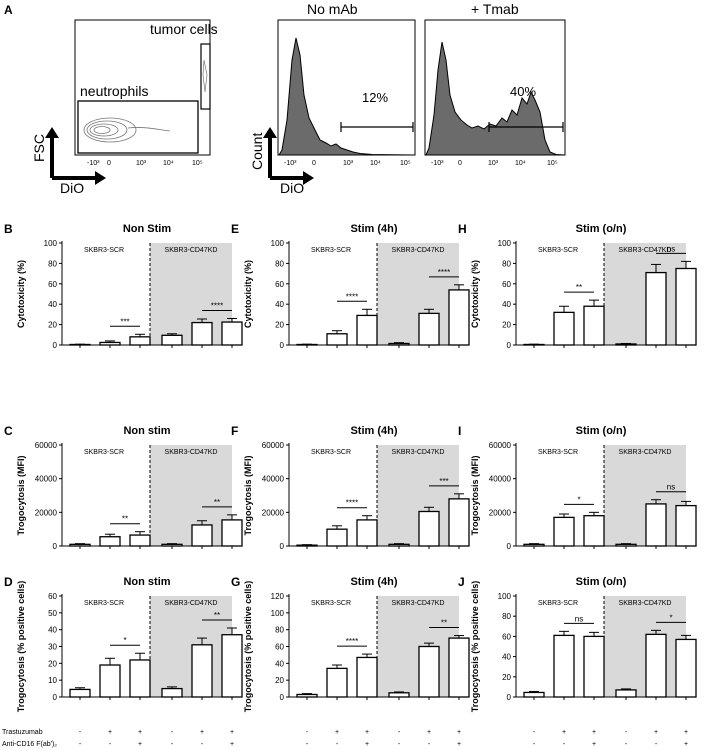 Image resolution: width=708 pixels, height=750 pixels. I want to click on neutrophil-gate, so click(138, 127).